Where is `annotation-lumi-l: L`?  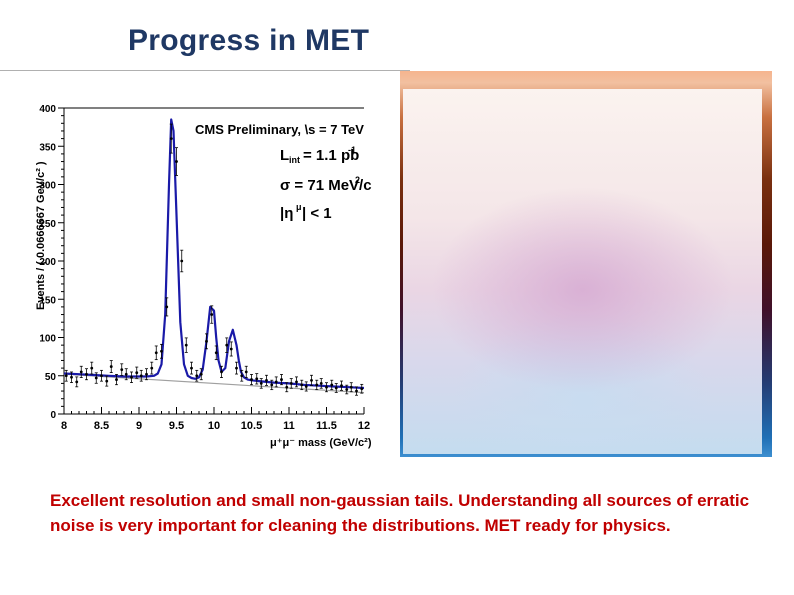
annotation-lumi-l: L is located at coordinates (284, 155).